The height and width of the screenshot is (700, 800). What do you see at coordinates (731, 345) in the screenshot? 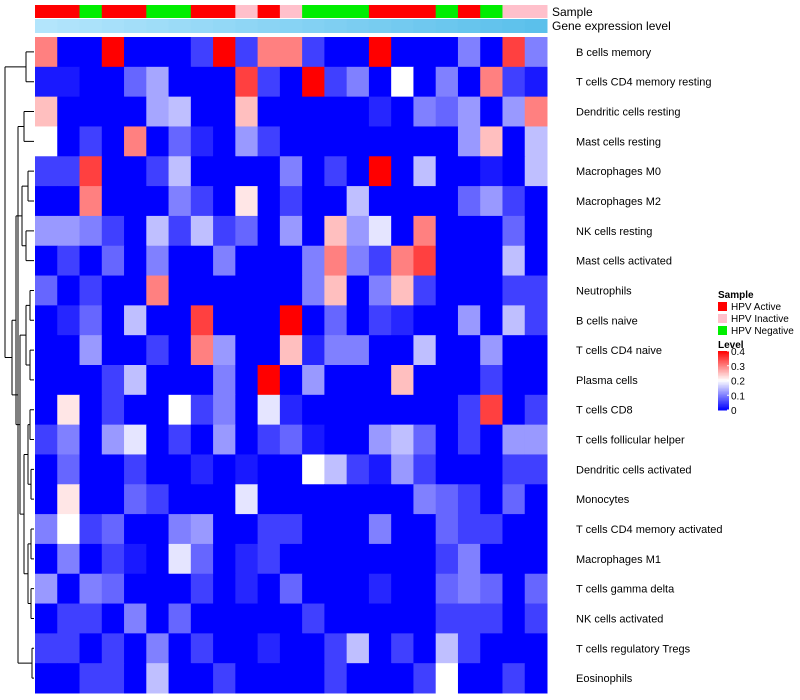
I see `level-legend-title: Level` at bounding box center [731, 345].